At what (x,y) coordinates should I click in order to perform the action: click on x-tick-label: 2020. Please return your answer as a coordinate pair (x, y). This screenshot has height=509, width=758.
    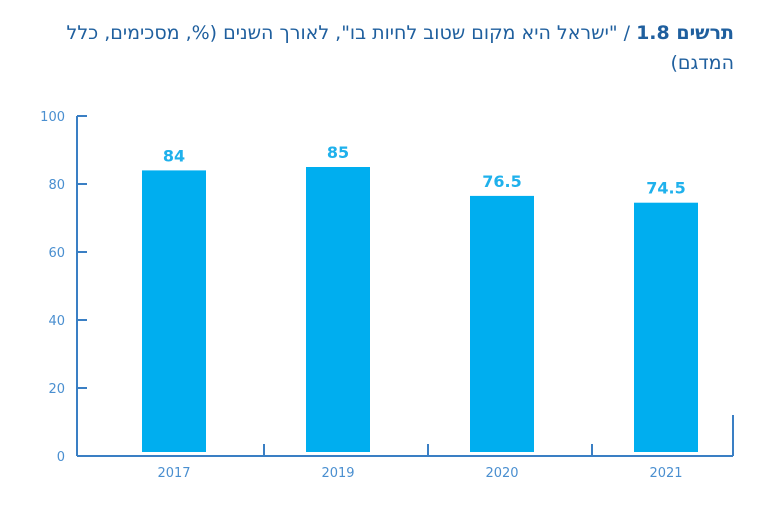
    Looking at the image, I should click on (501, 473).